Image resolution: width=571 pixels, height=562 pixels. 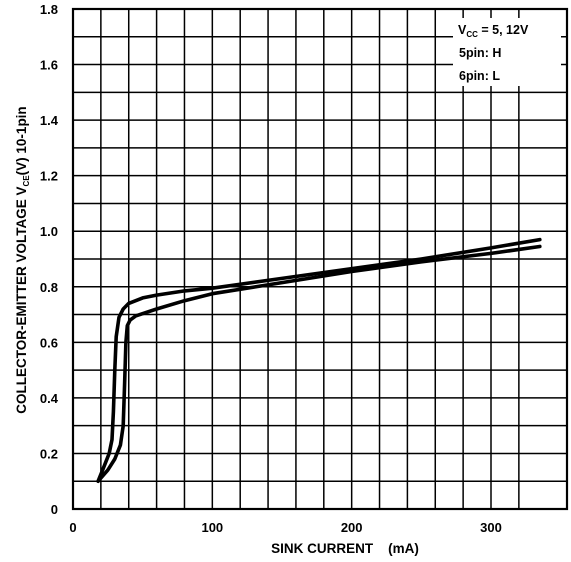 I want to click on x-tick-label: 100, so click(x=212, y=527).